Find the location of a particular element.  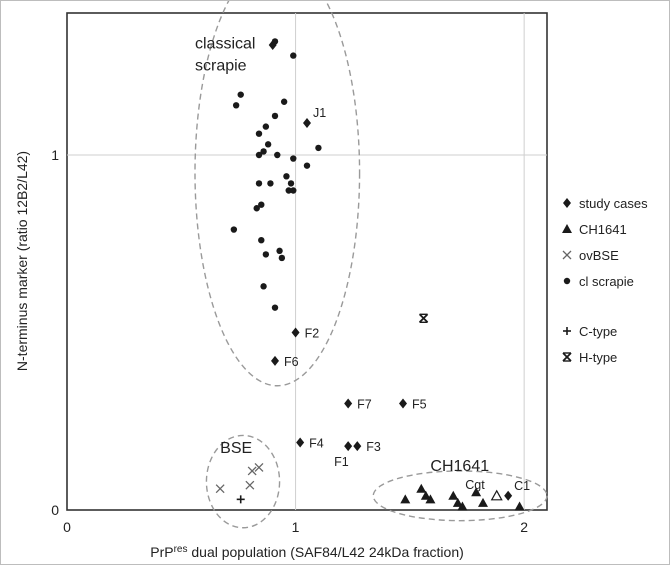

y-tick-label: 1 is located at coordinates (55, 155).